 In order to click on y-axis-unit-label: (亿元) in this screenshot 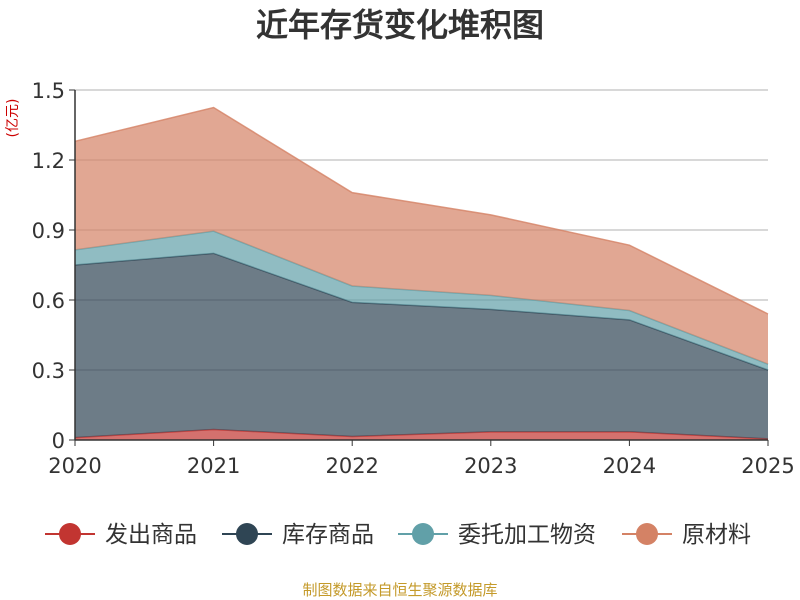, I will do `click(13, 118)`.